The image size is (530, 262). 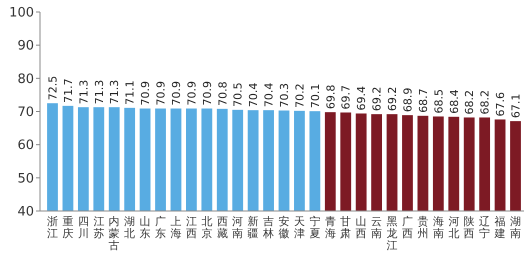 I want to click on x-tick-label: 江西, so click(x=191, y=227).